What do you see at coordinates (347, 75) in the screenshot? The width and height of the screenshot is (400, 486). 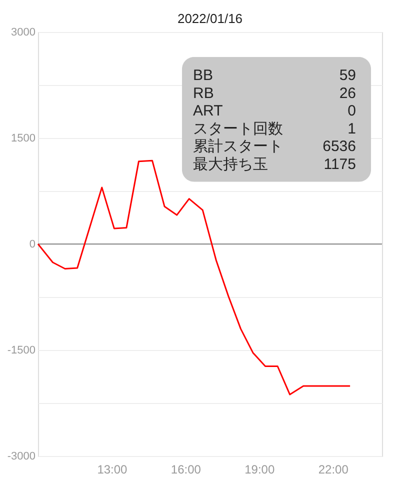 I see `annotation: 59` at bounding box center [347, 75].